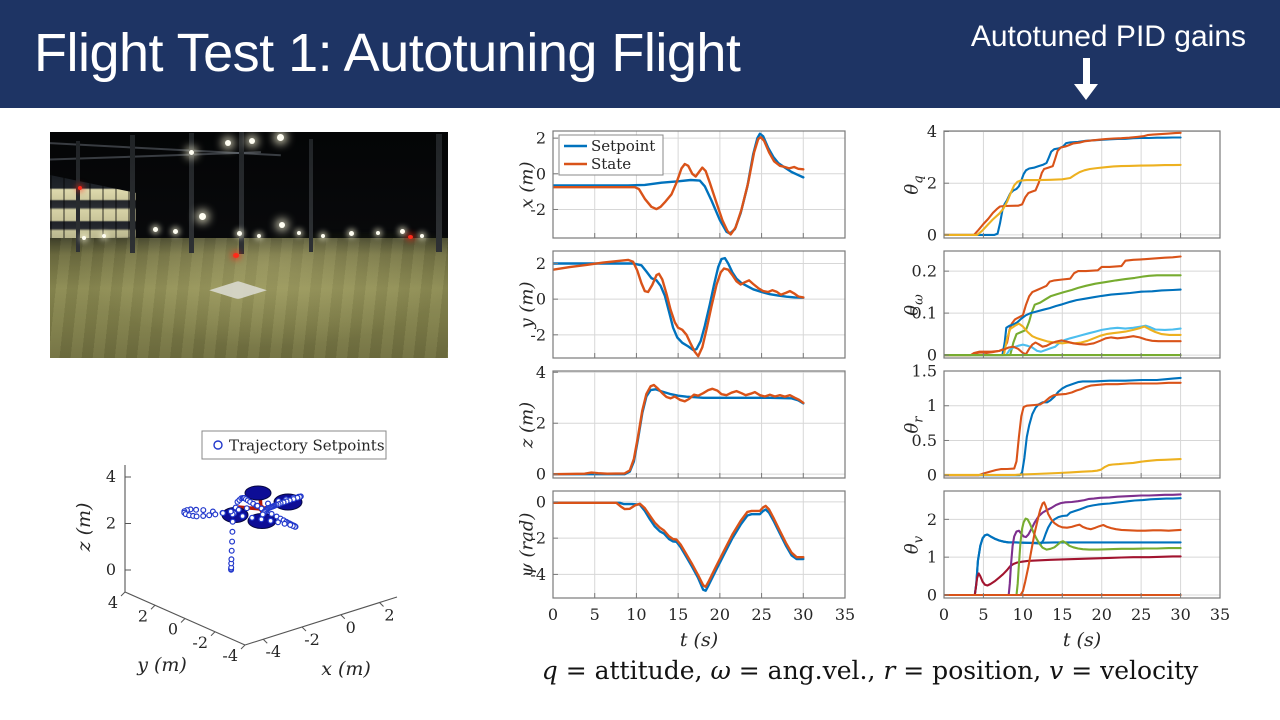 The width and height of the screenshot is (1280, 720). What do you see at coordinates (623, 146) in the screenshot?
I see `svg-text: Setpoint` at bounding box center [623, 146].